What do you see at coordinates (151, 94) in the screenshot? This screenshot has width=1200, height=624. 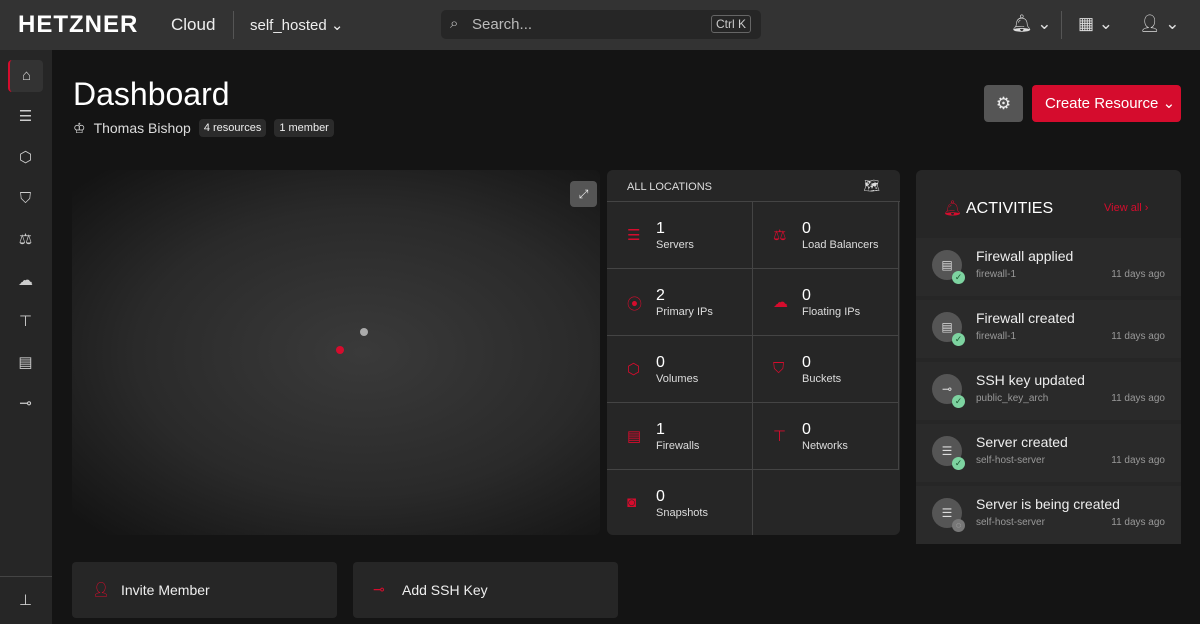 I see `page-title: Dashboard` at bounding box center [151, 94].